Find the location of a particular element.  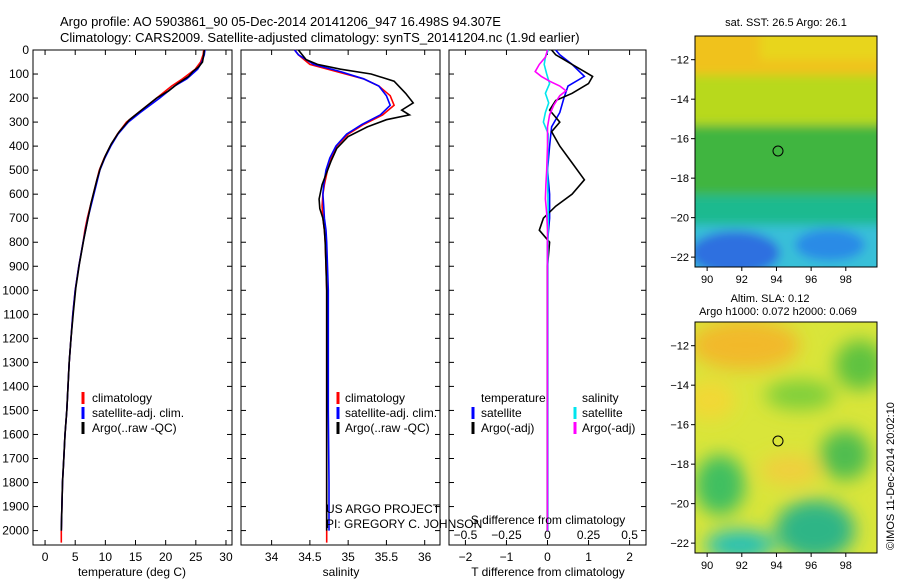

sla-map: 90 92 94 96 98 −12 −14 −16 −18 −20 −22 is located at coordinates (774, 446).